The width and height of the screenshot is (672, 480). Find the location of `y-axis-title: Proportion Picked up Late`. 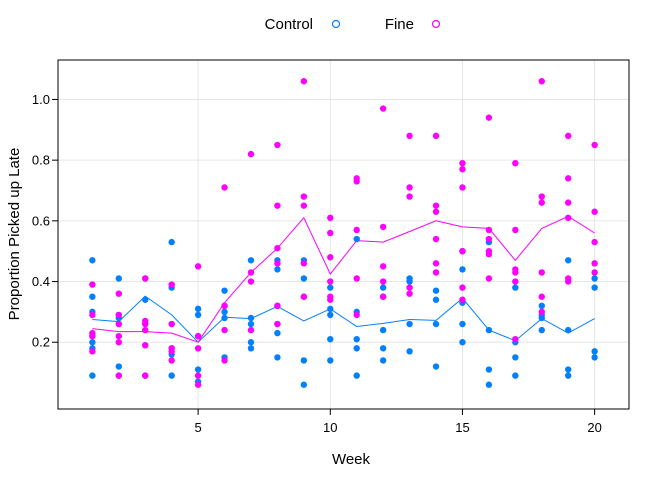

y-axis-title: Proportion Picked up Late is located at coordinates (14, 234).